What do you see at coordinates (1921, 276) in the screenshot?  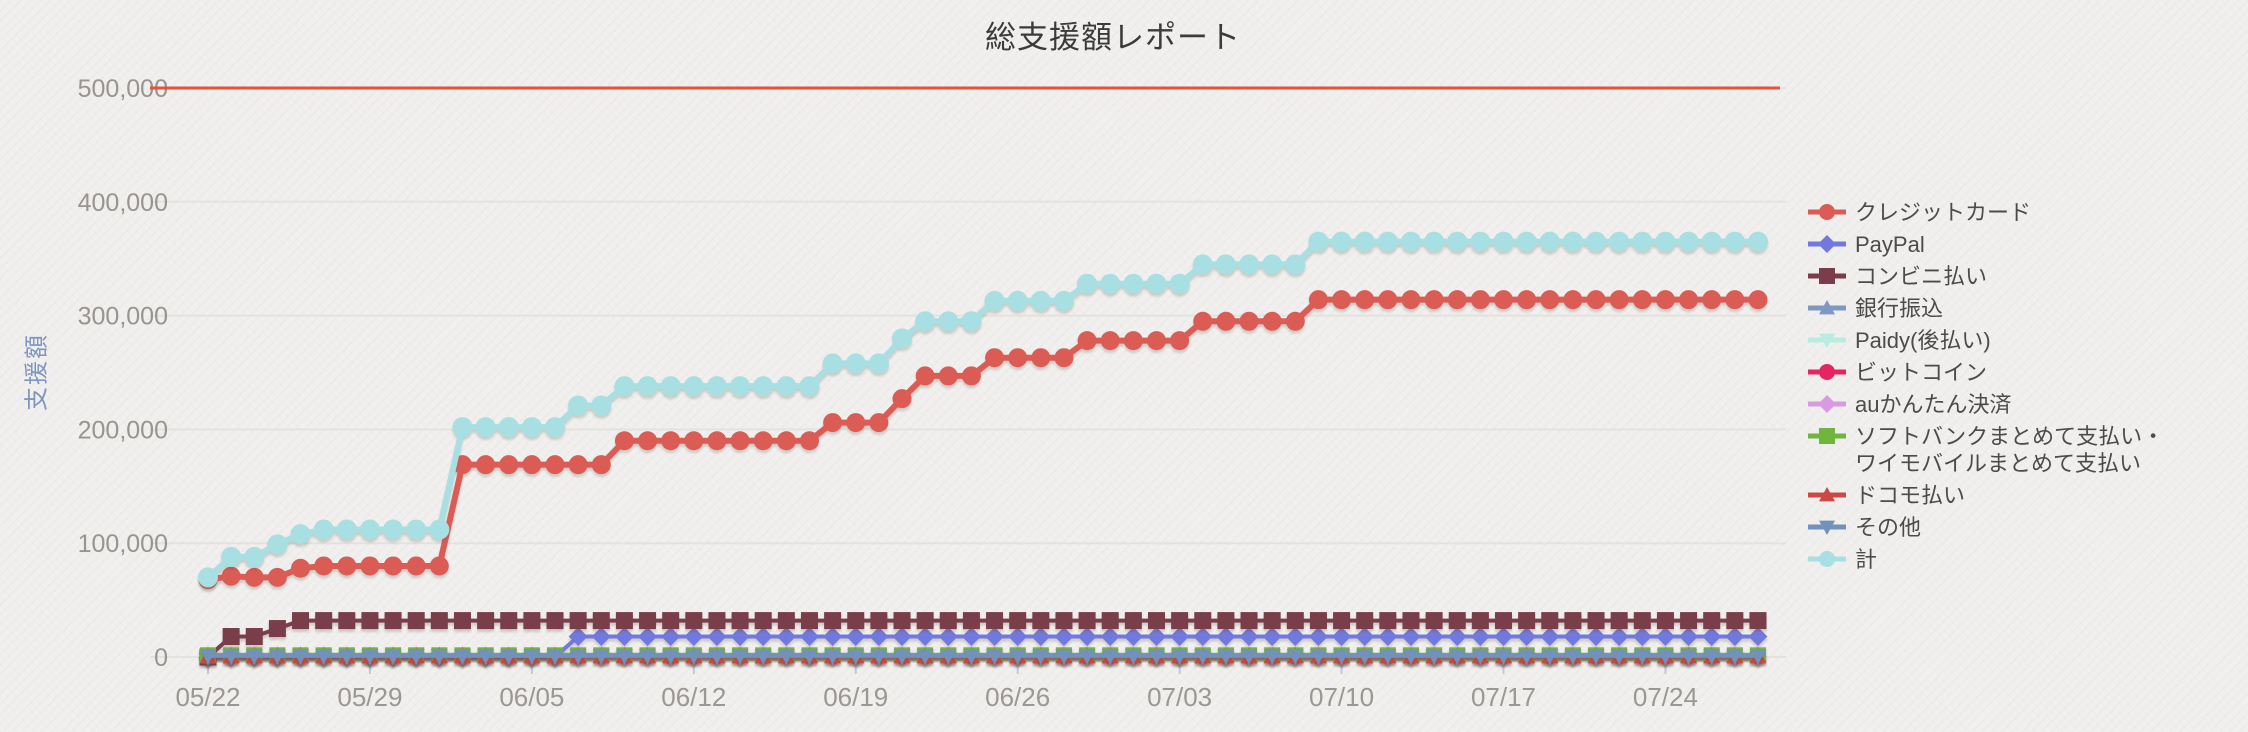 I see `legend-label: コンビニ払い` at bounding box center [1921, 276].